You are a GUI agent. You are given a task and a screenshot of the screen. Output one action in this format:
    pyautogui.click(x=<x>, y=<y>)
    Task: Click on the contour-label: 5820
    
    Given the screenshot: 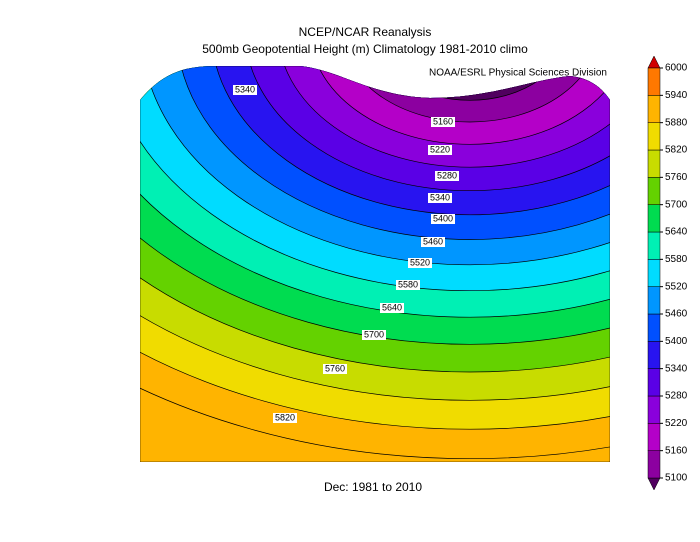 What is the action you would take?
    pyautogui.click(x=285, y=417)
    